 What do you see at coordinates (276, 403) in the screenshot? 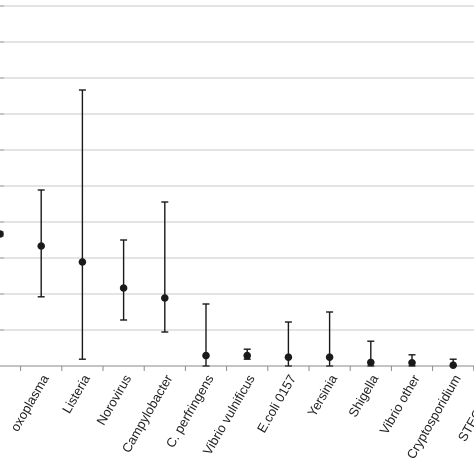
I see `x-tick-label: E.coli 0157` at bounding box center [276, 403].